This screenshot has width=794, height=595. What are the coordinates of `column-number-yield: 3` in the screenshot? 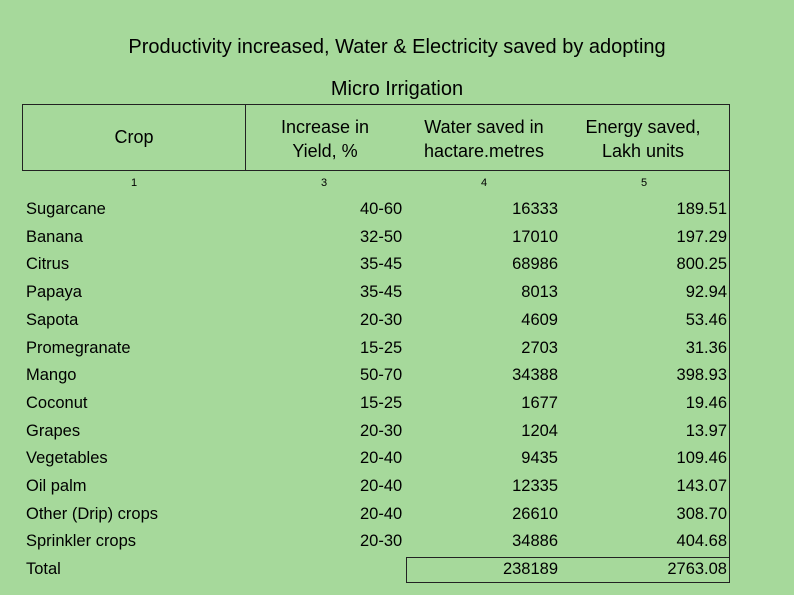 It's located at (324, 183).